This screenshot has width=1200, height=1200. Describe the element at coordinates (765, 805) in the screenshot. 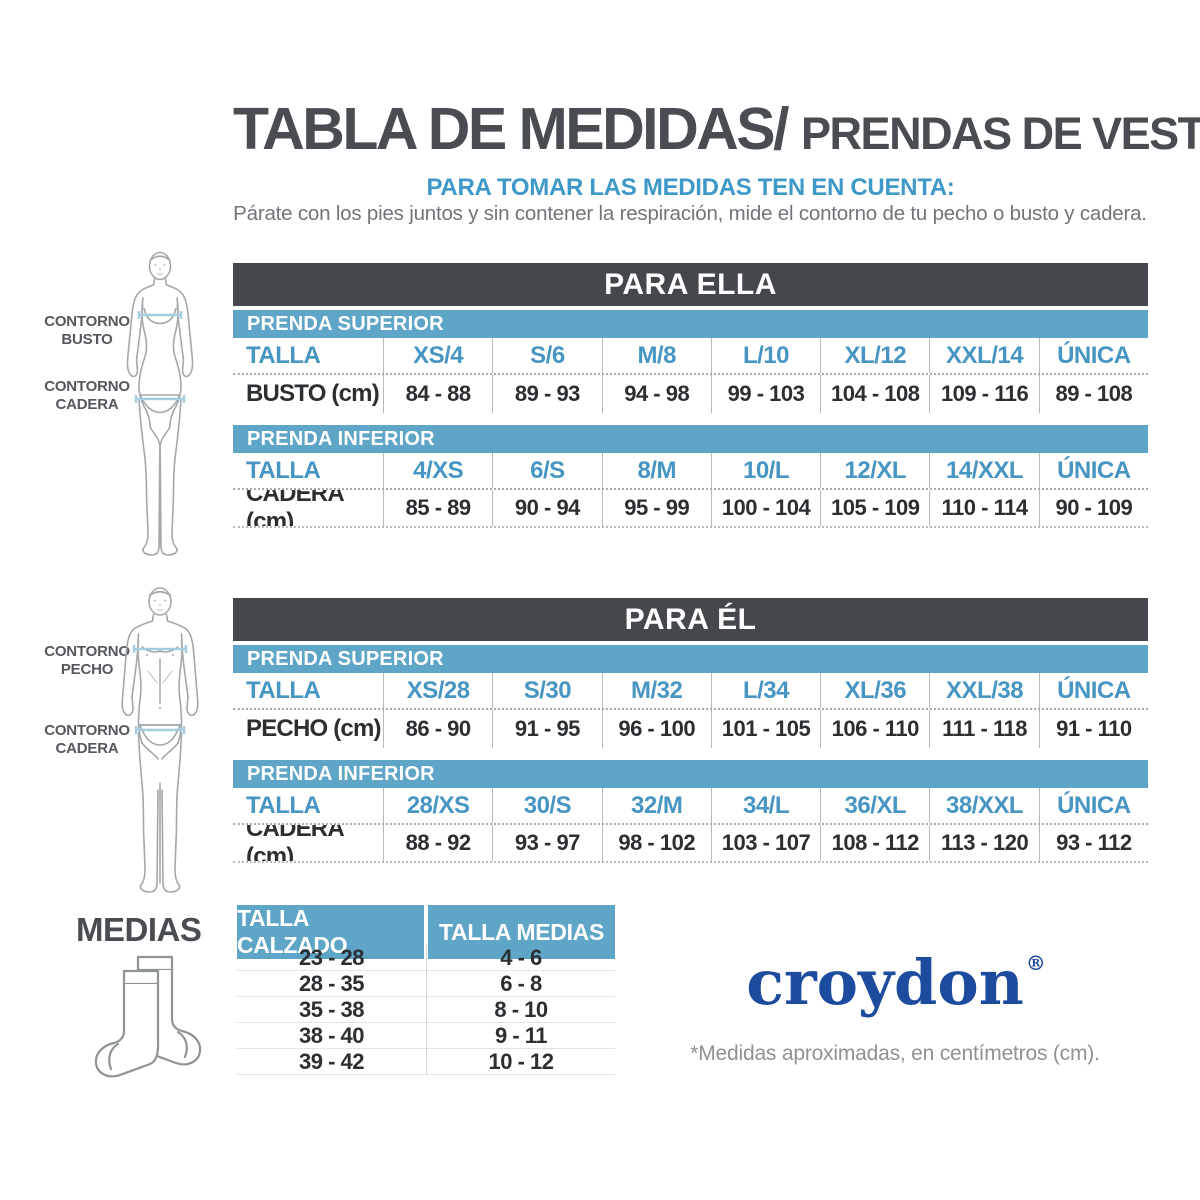

I see `size-cell: 34/L` at that location.